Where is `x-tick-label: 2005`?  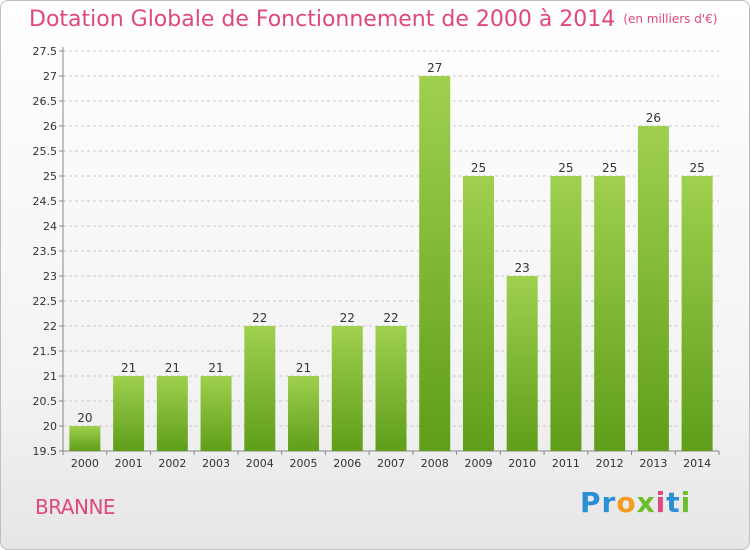
x-tick-label: 2005 is located at coordinates (304, 463).